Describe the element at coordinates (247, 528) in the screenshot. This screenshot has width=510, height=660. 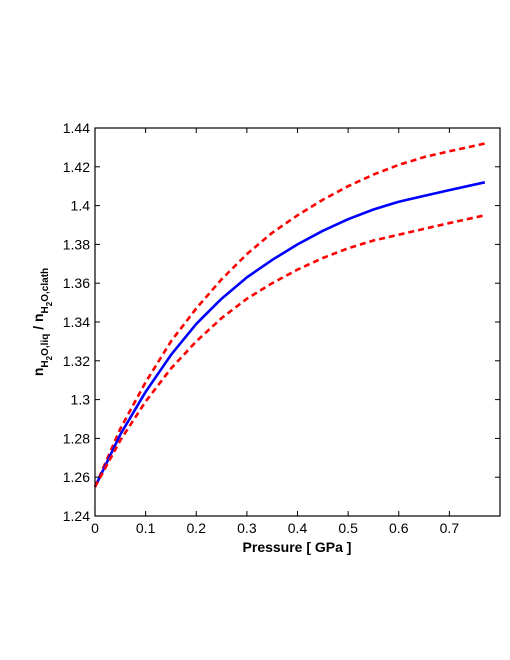
I see `x-tick-label: 0.3` at that location.